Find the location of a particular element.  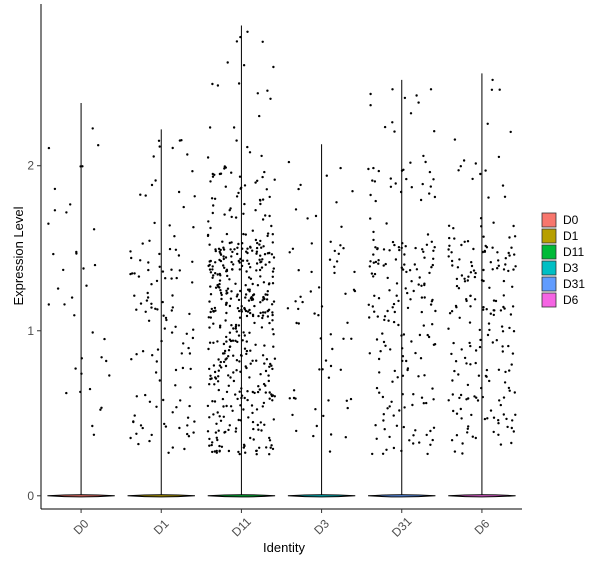

violin-base-D11 is located at coordinates (241, 496).